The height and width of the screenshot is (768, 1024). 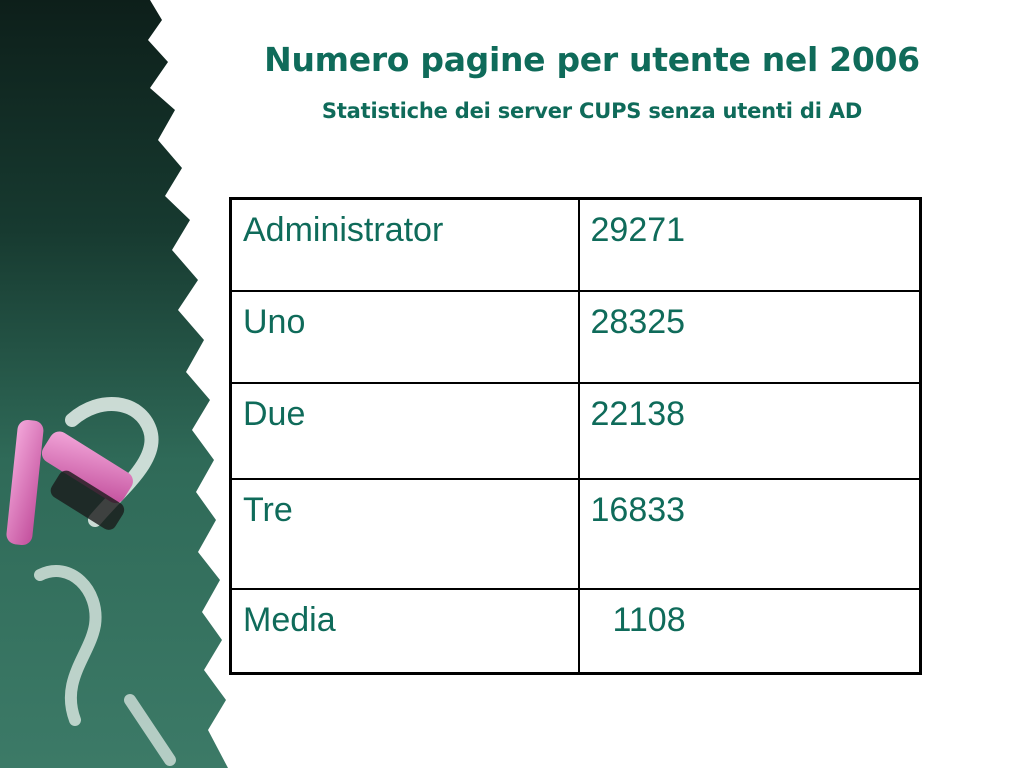 What do you see at coordinates (404, 336) in the screenshot?
I see `user-name-cell: Uno` at bounding box center [404, 336].